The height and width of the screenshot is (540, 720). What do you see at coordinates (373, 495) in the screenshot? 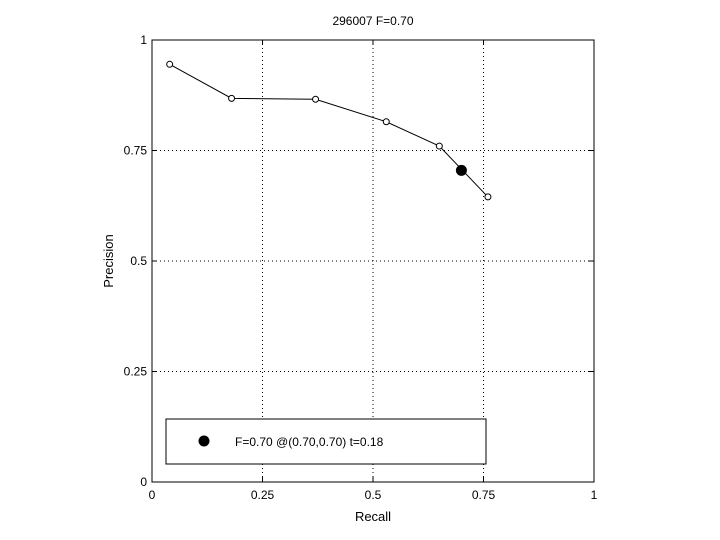
I see `x-tick-label: 0.5` at bounding box center [373, 495].